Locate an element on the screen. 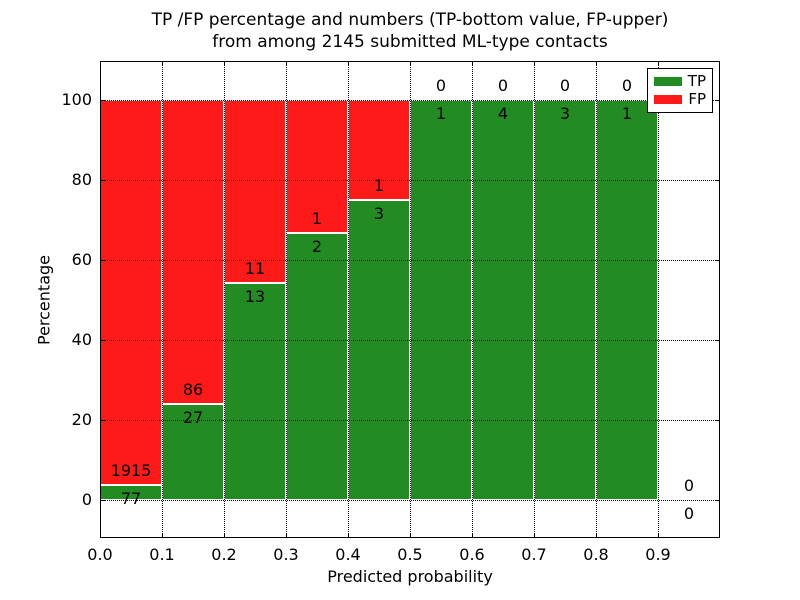 Image resolution: width=800 pixels, height=600 pixels. tp-count-label: 4 is located at coordinates (503, 113).